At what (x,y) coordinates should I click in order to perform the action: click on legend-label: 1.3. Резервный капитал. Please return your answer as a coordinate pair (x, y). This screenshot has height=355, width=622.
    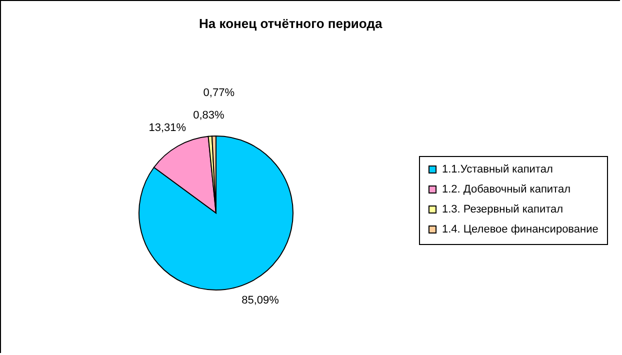
    Looking at the image, I should click on (503, 210).